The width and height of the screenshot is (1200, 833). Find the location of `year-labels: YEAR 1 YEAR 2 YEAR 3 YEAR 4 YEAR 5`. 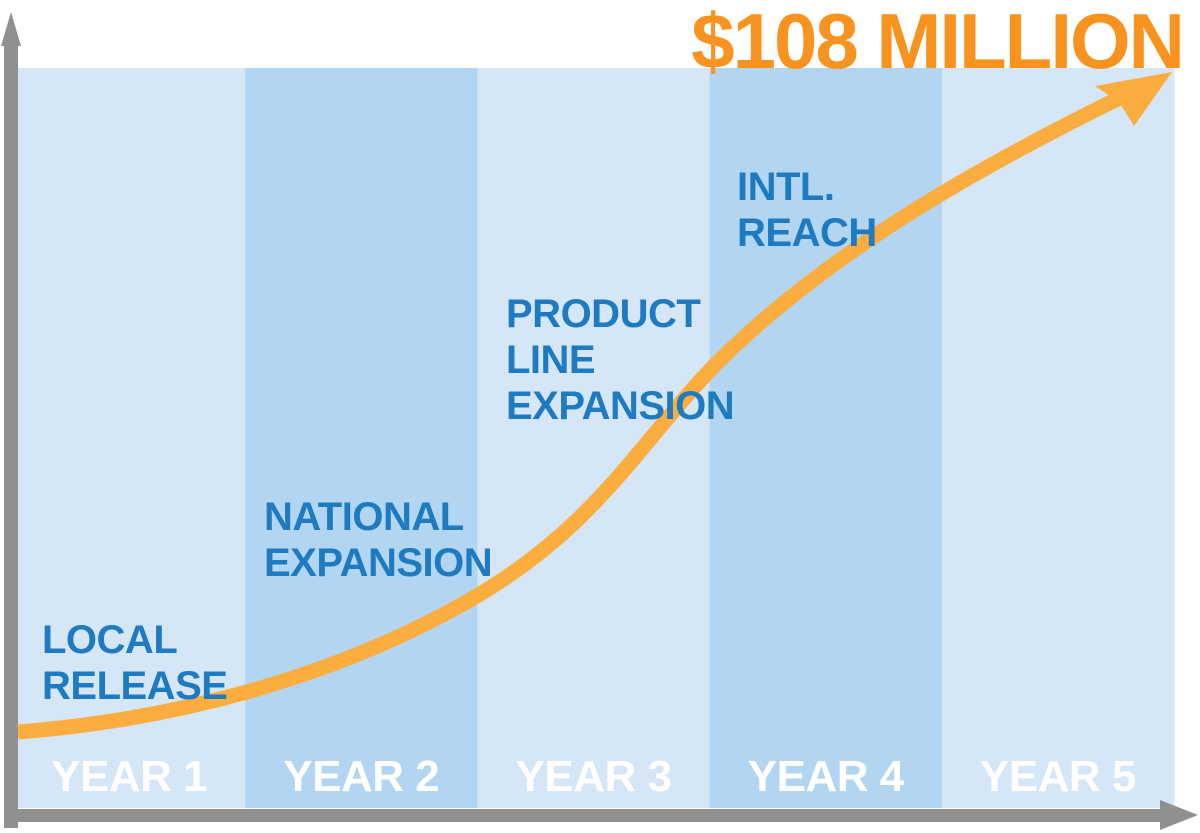

year-labels: YEAR 1 YEAR 2 YEAR 3 YEAR 4 YEAR 5 is located at coordinates (593, 776).